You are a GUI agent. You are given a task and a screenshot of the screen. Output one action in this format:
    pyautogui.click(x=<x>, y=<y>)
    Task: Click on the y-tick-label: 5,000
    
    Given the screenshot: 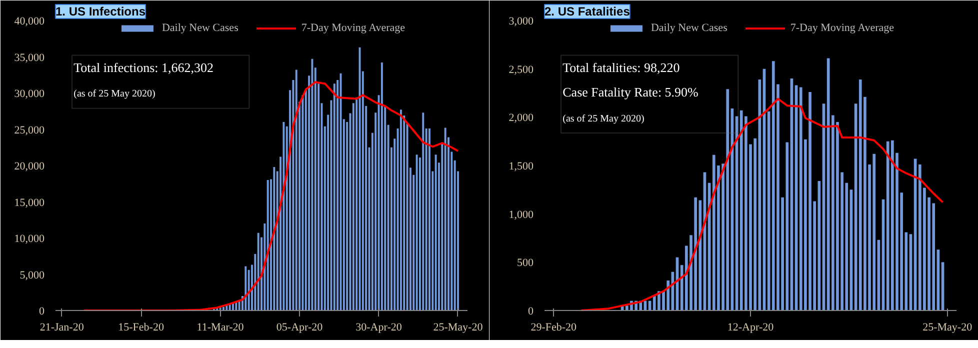 What is the action you would take?
    pyautogui.click(x=32, y=275)
    